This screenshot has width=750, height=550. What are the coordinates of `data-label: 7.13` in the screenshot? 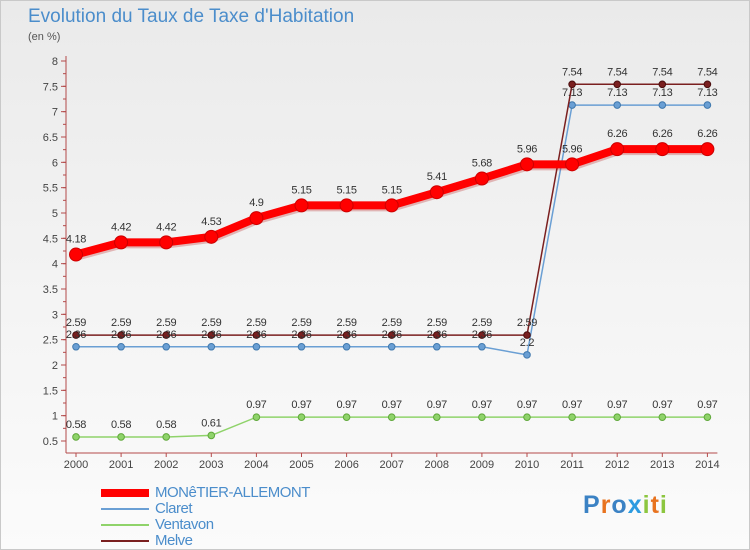 It's located at (662, 93).